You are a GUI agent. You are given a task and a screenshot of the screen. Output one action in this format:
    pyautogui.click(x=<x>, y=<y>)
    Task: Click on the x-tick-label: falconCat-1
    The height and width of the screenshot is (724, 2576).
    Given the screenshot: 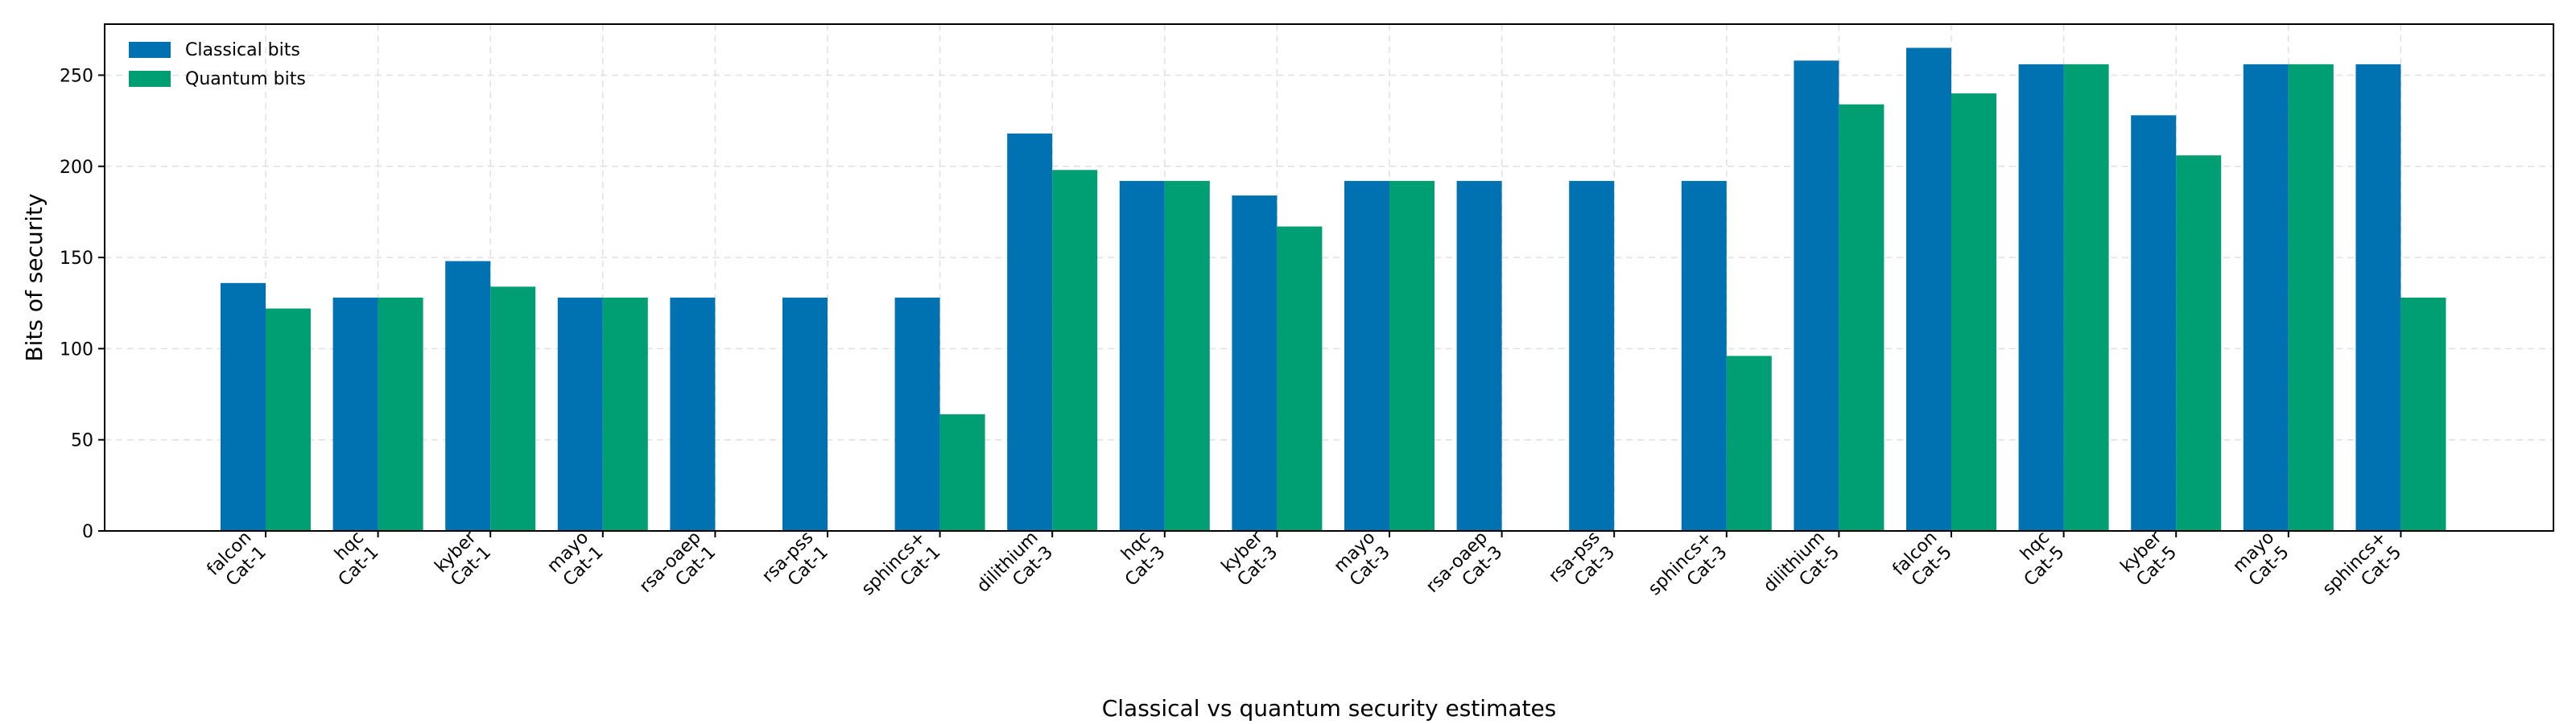 What is the action you would take?
    pyautogui.click(x=237, y=561)
    